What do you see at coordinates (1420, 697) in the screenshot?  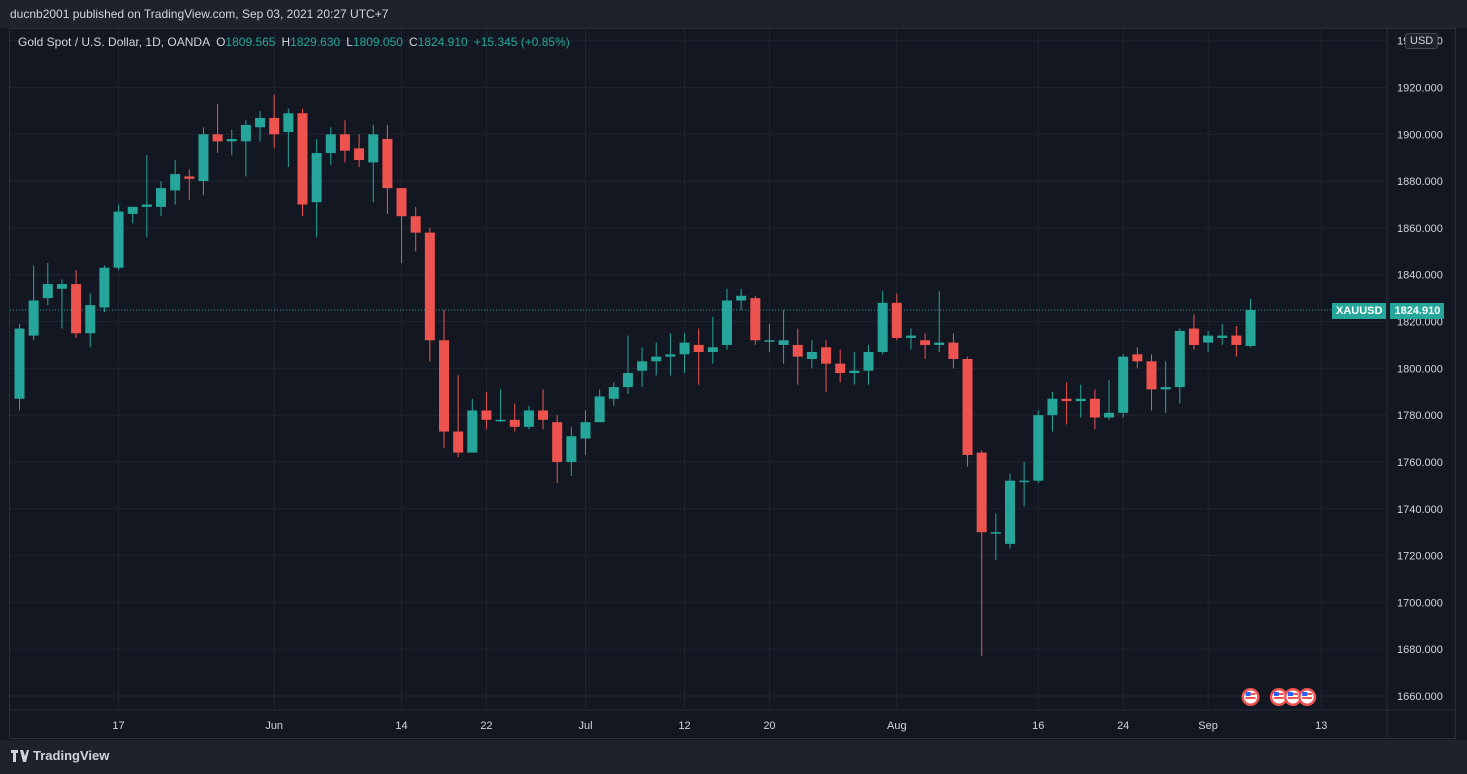 I see `y-tick-label: 1660.000` at bounding box center [1420, 697].